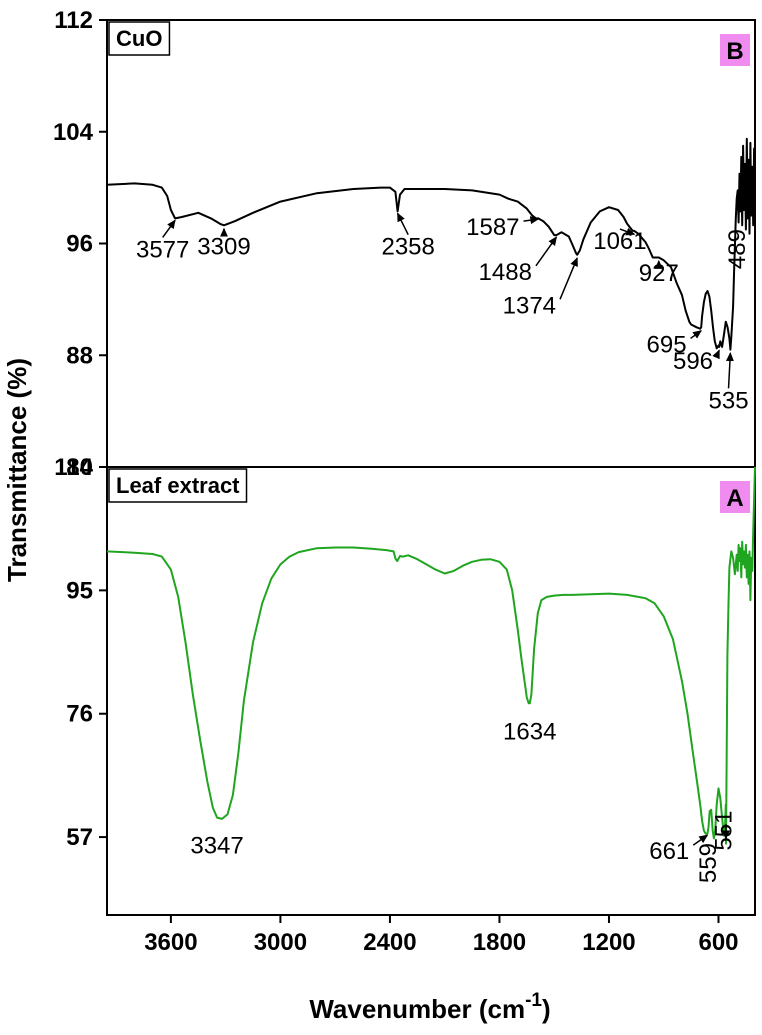  What do you see at coordinates (280, 942) in the screenshot?
I see `x-tick-label: 3000` at bounding box center [280, 942].